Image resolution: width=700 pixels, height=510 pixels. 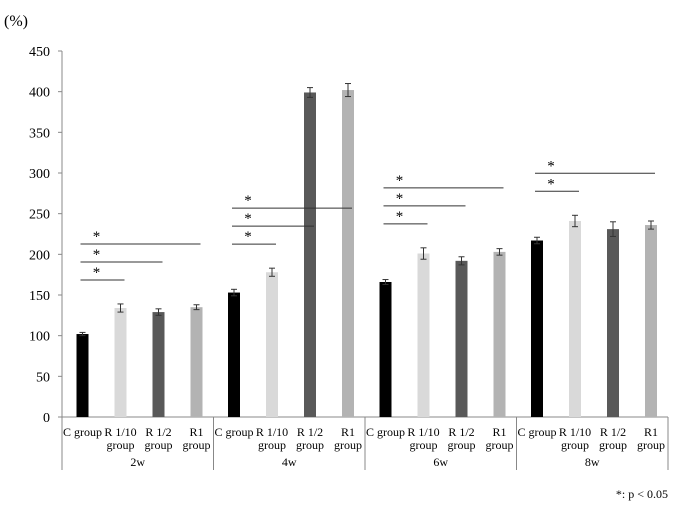 I want to click on y-tick-label: 350, so click(x=39, y=133).